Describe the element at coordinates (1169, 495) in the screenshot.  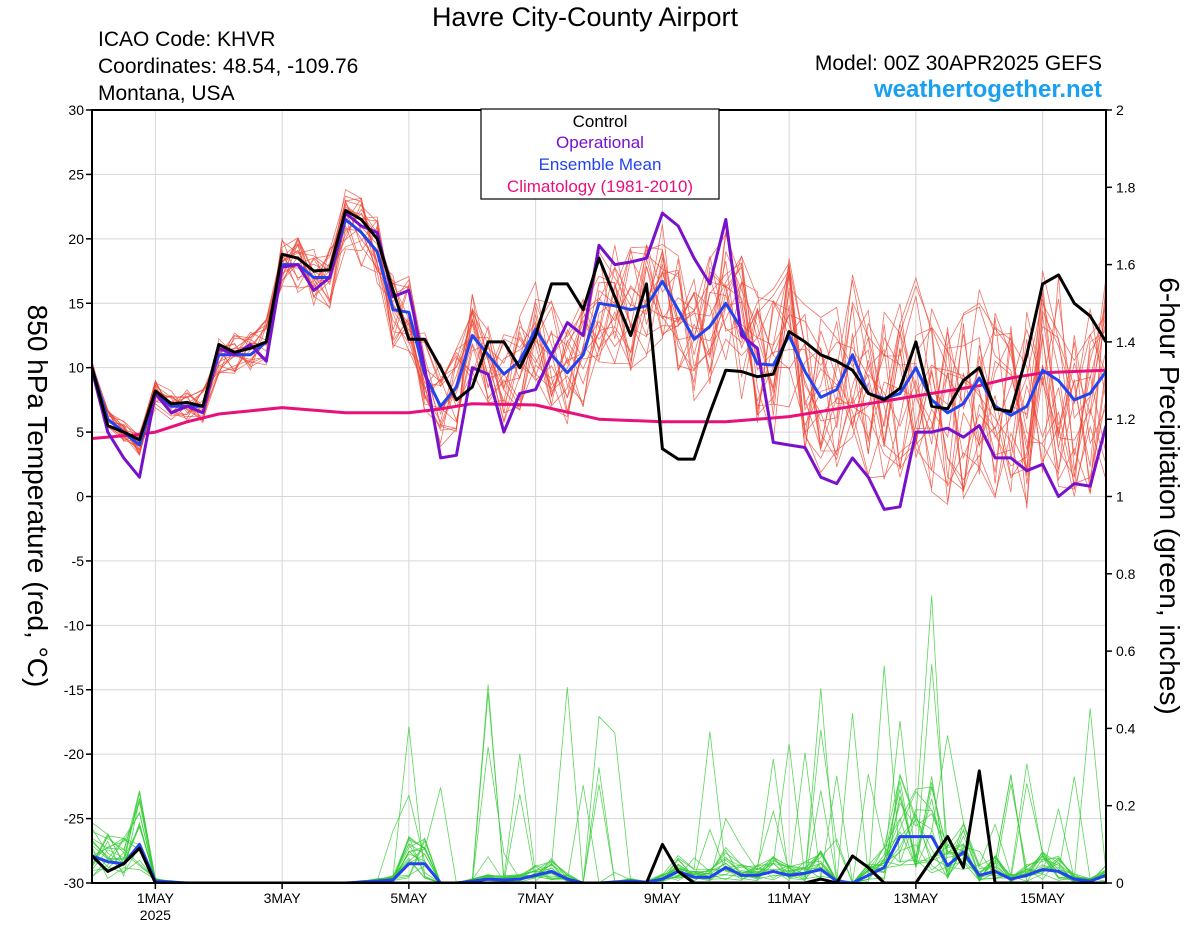
I see `y2-axis-label: 6-hour Precipitation (green, inches)` at that location.